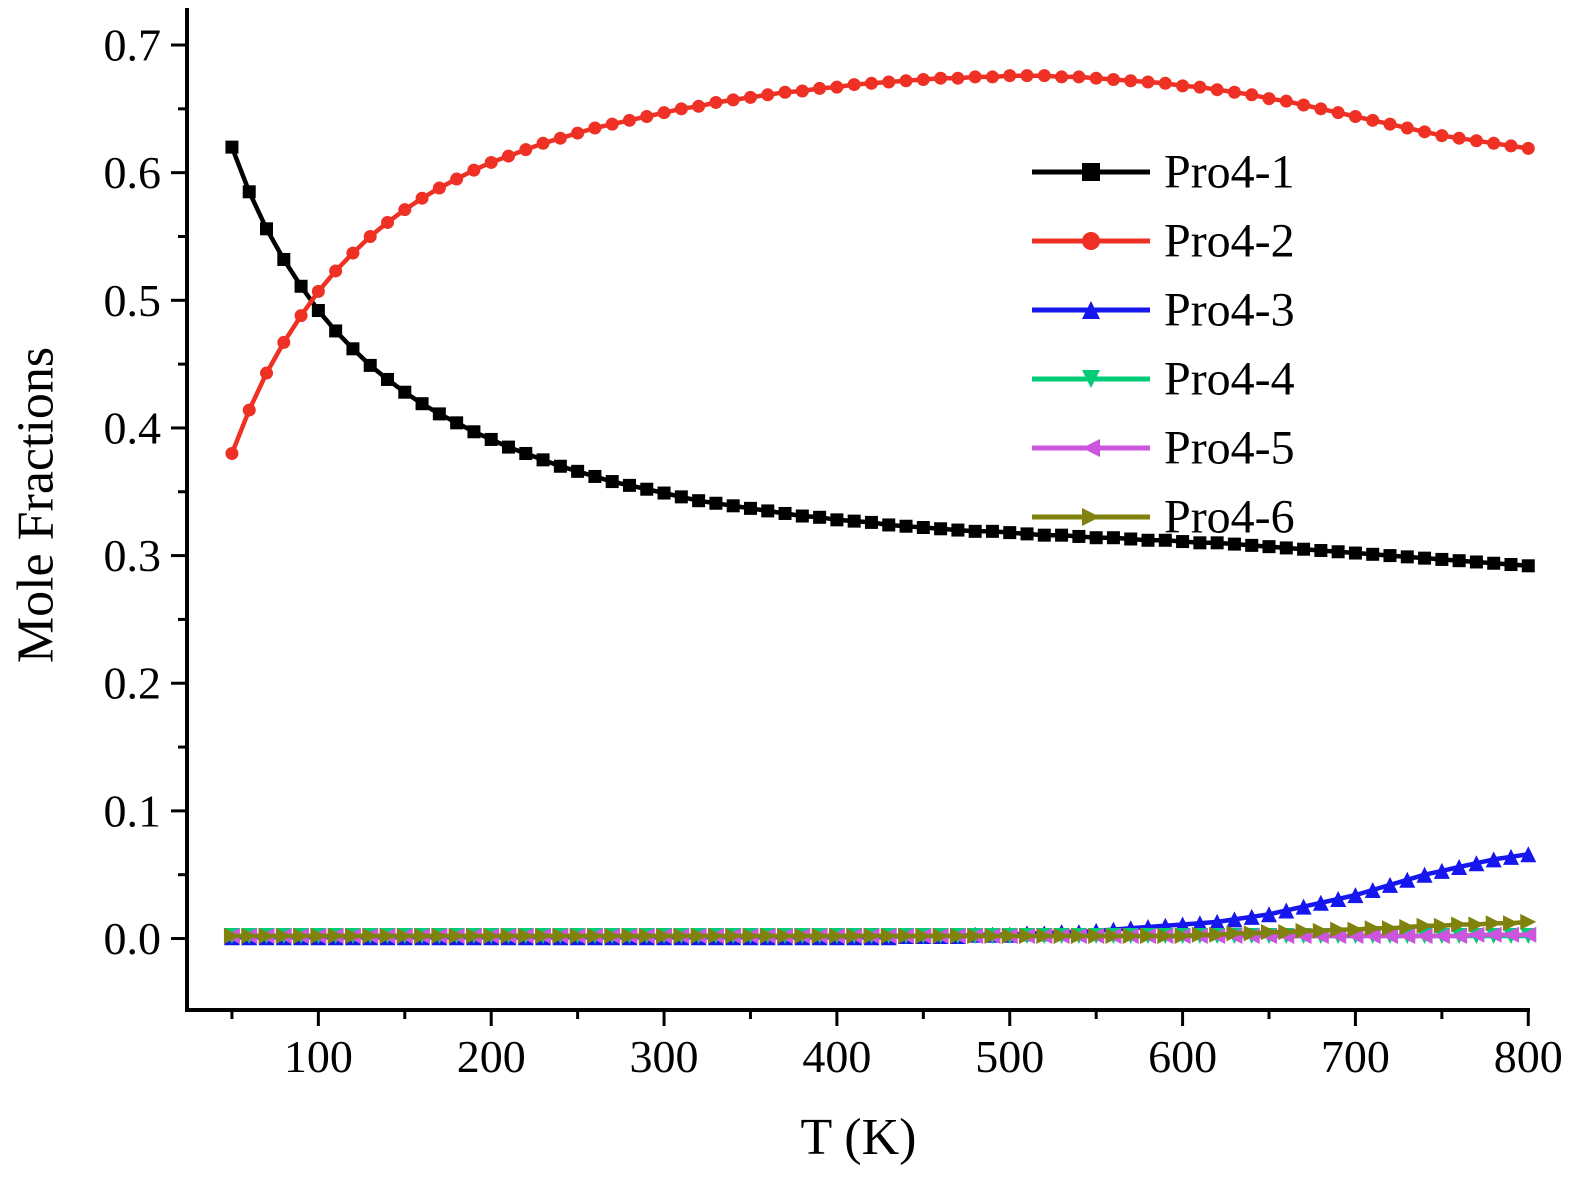 The width and height of the screenshot is (1583, 1182). What do you see at coordinates (836, 1056) in the screenshot?
I see `x-tick-label: 400` at bounding box center [836, 1056].